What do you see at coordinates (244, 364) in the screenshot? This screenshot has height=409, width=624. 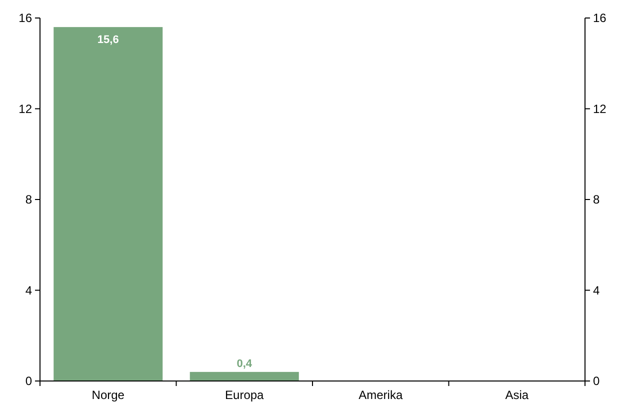 I see `data-label: 0,4` at bounding box center [244, 364].